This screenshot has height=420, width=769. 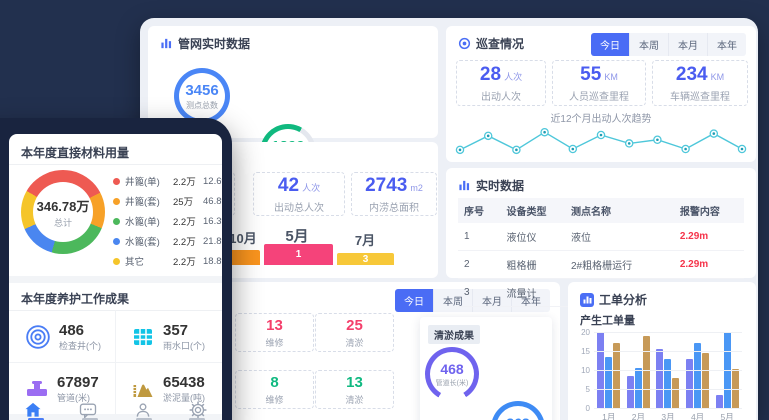 I want to click on rain-inlet-stat: 357 雨水口(个), so click(x=168, y=337).